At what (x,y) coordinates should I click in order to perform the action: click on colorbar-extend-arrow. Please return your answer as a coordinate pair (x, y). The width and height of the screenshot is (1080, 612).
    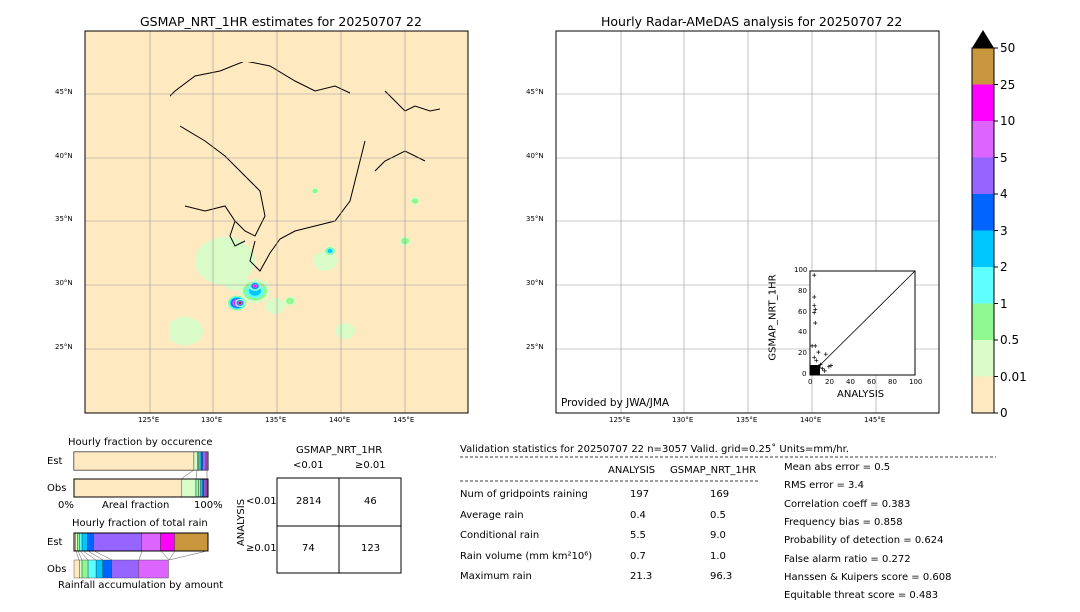
    Looking at the image, I should click on (983, 39).